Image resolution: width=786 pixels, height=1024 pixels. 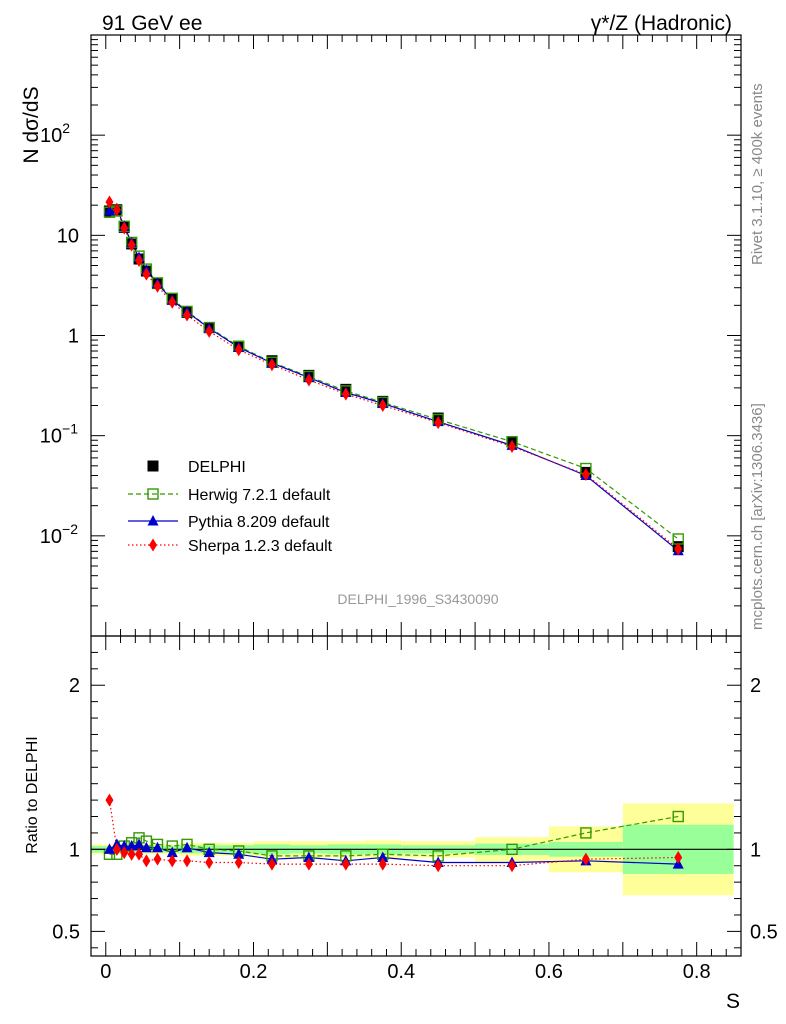 I want to click on ratio-ytick-label-right: 0.5, so click(x=764, y=932).